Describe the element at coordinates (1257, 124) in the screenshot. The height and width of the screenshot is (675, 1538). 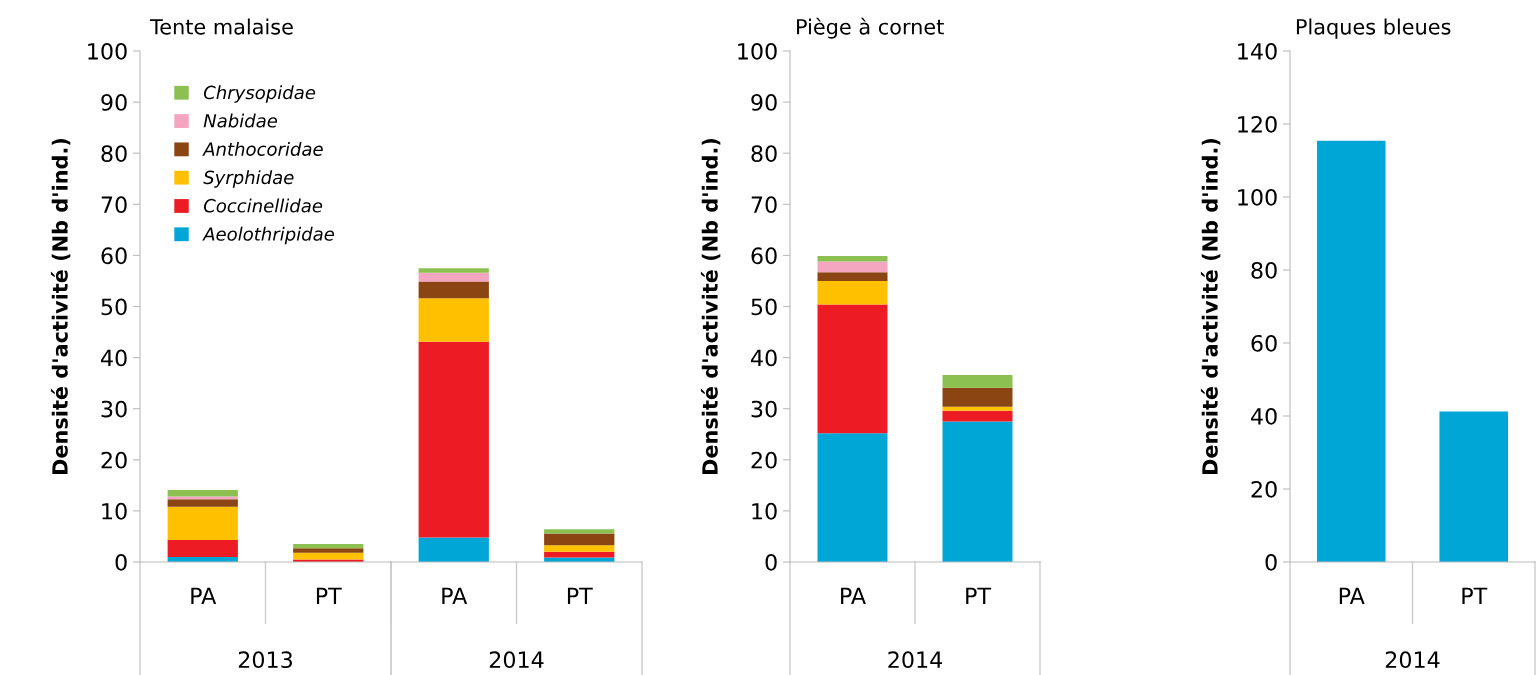
I see `y-tick-label: 120` at that location.